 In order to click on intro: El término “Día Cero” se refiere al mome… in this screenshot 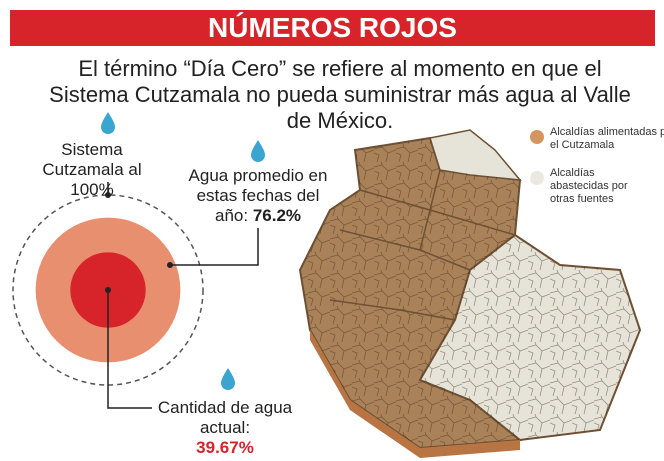, I will do `click(340, 94)`.